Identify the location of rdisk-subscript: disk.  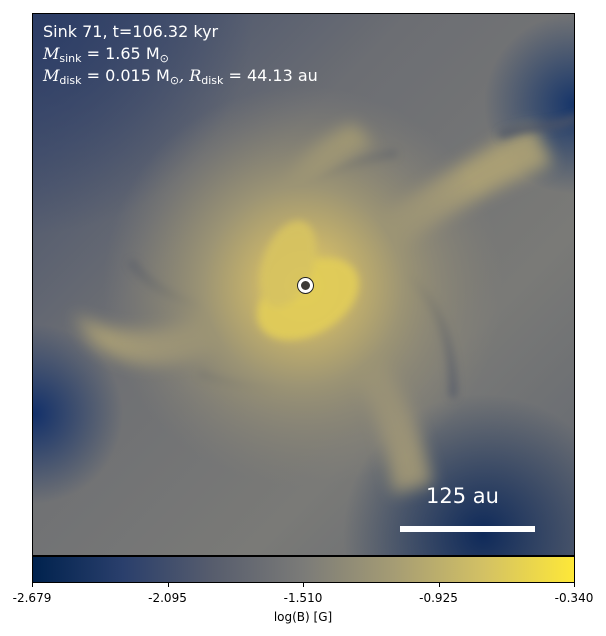
(212, 80).